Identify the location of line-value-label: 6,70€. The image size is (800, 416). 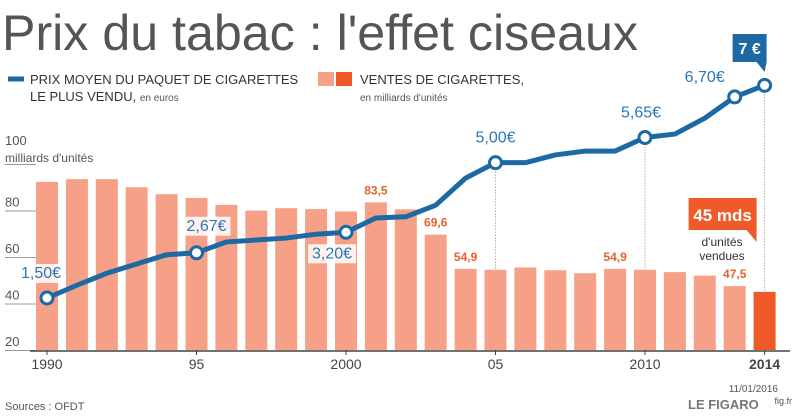
(705, 77).